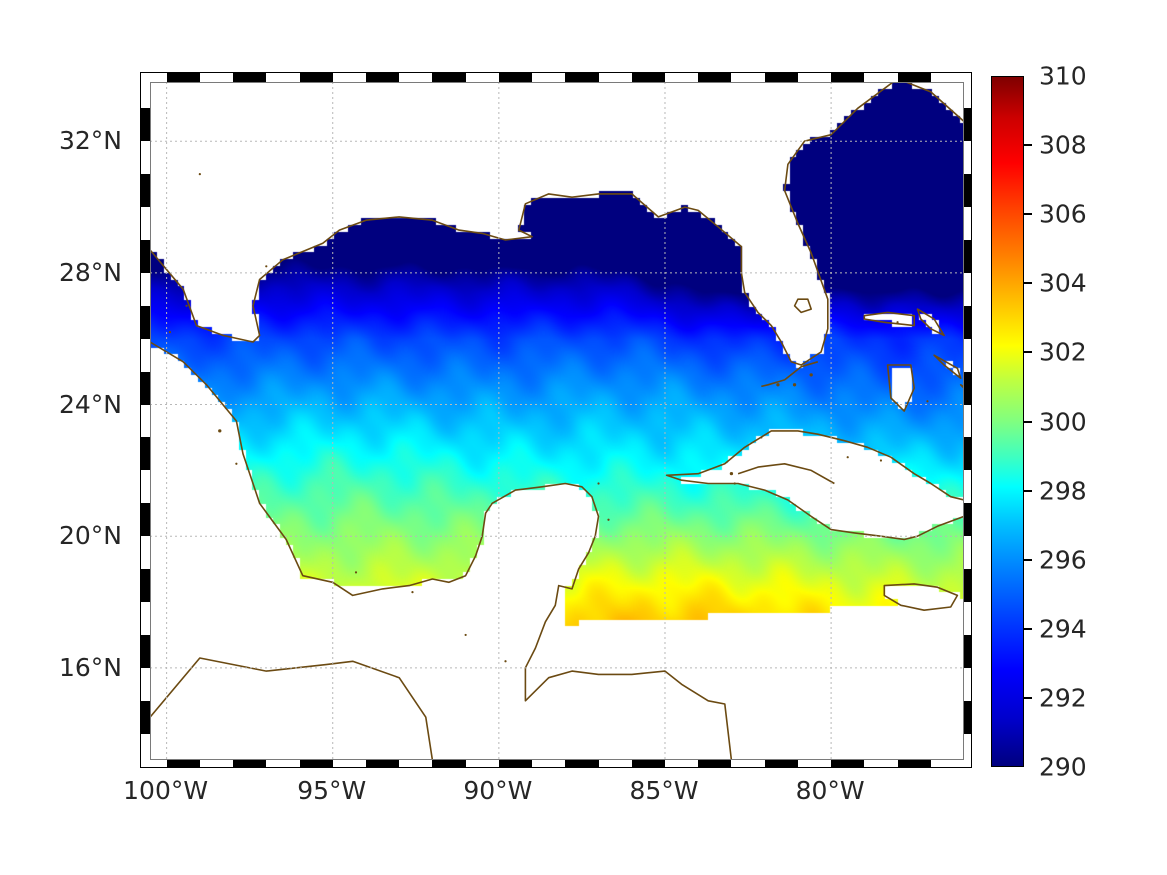  Describe the element at coordinates (1063, 145) in the screenshot. I see `colorbar-tick-label: 308` at that location.